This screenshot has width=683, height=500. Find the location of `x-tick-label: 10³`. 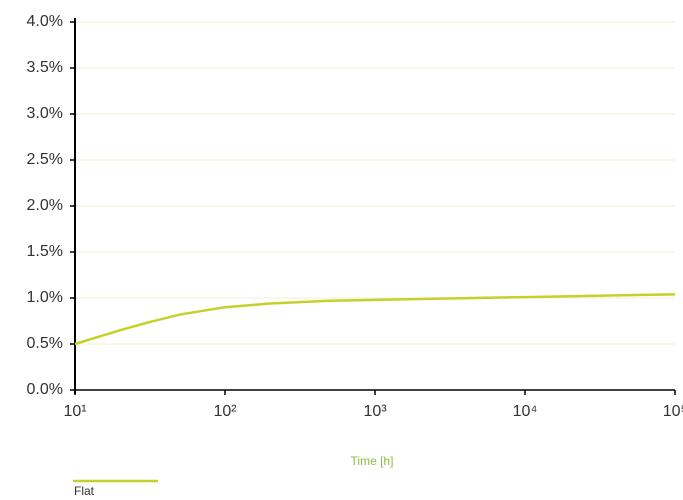

x-tick-label: 10³ is located at coordinates (375, 411).